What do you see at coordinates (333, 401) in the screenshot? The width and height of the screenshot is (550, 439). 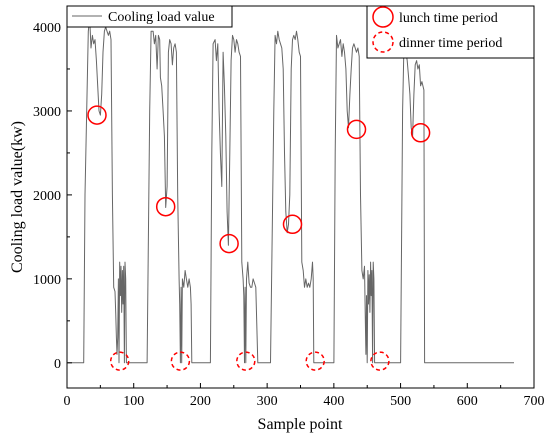 I see `x-tick-label-4: 400` at bounding box center [333, 401].